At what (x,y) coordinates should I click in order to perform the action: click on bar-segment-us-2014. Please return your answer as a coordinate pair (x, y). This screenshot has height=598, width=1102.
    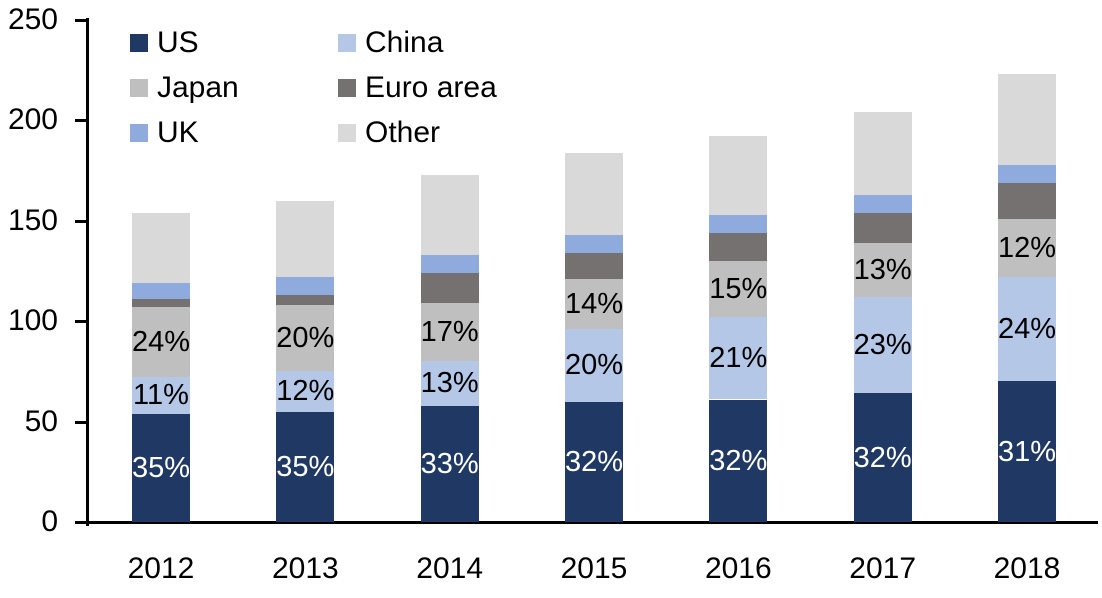
    Looking at the image, I should click on (449, 463).